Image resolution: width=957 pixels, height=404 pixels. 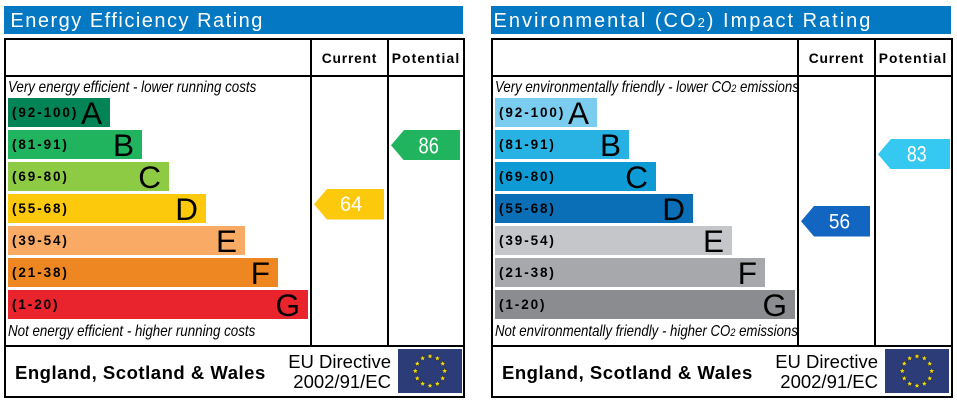 I want to click on svg-text: 56, so click(x=839, y=221).